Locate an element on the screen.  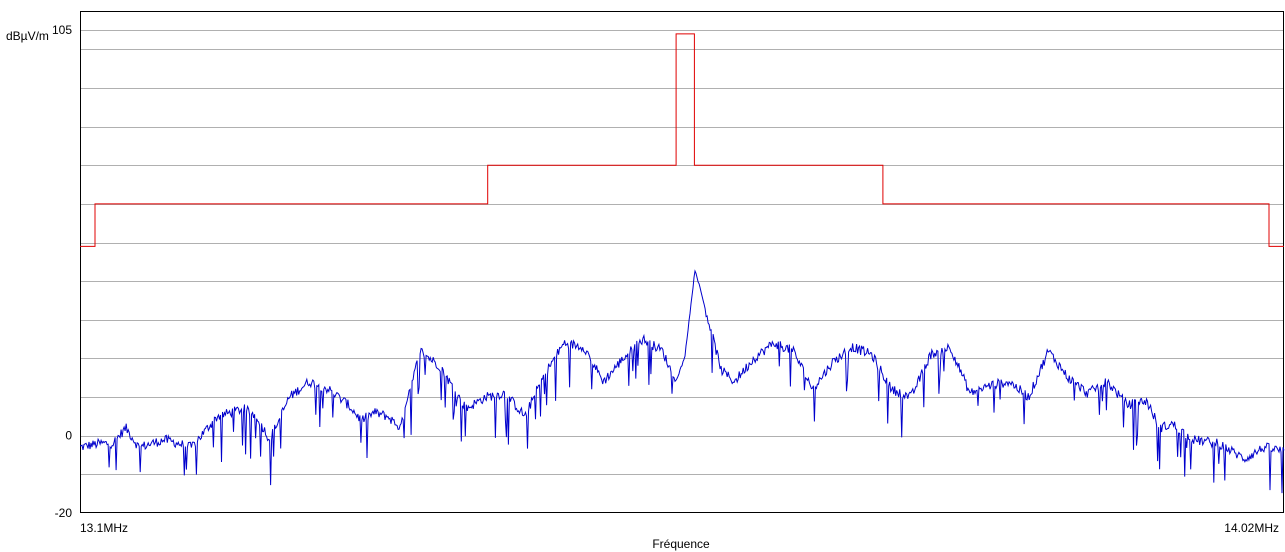
y-tick-labels: 105 0 -20 is located at coordinates (62, 271).